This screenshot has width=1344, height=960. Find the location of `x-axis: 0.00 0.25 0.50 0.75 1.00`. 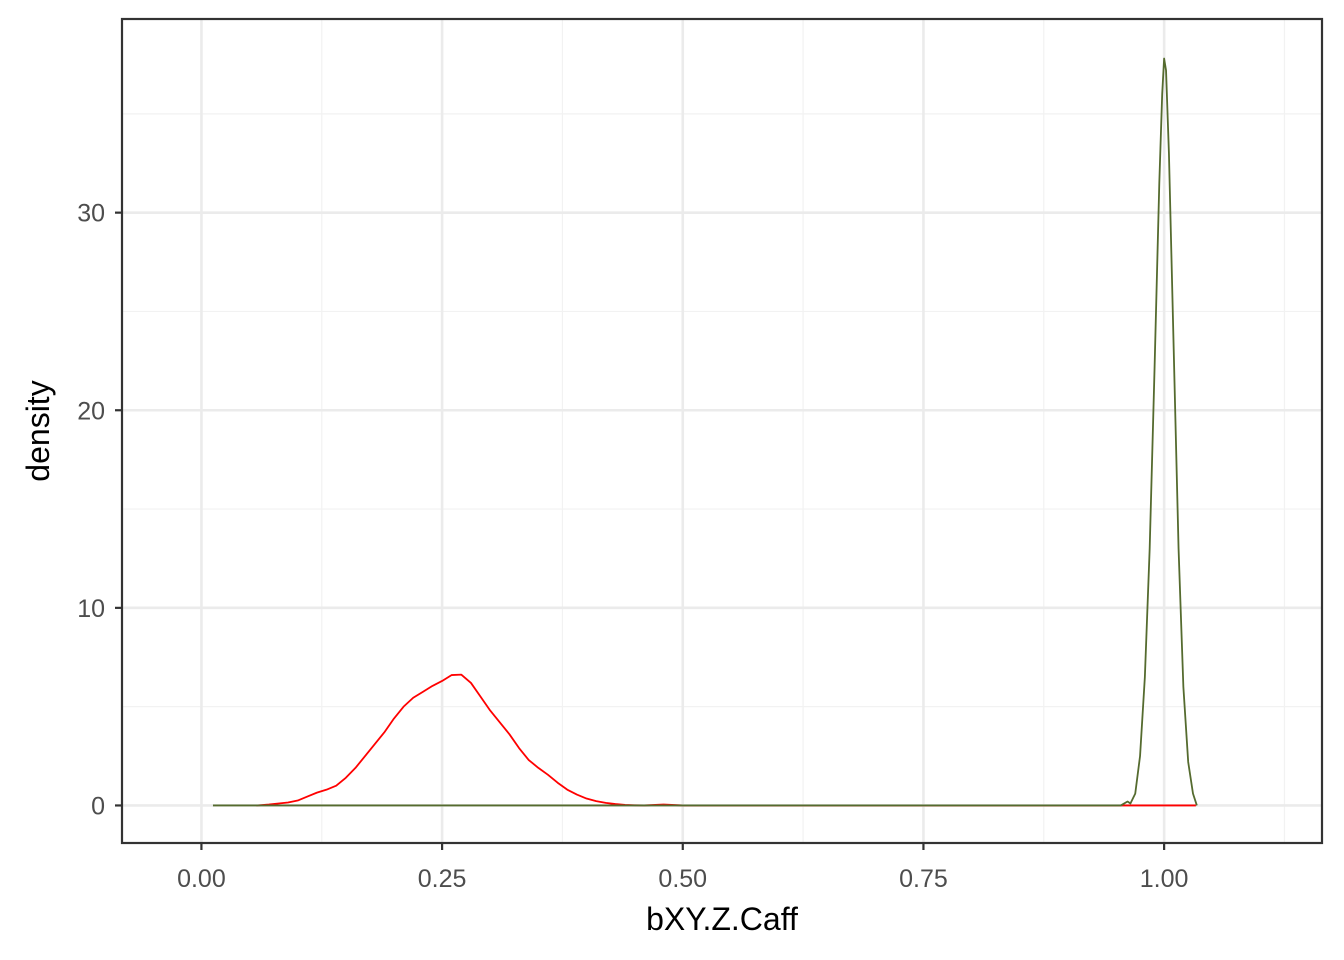

x-axis: 0.00 0.25 0.50 0.75 1.00 is located at coordinates (682, 868).